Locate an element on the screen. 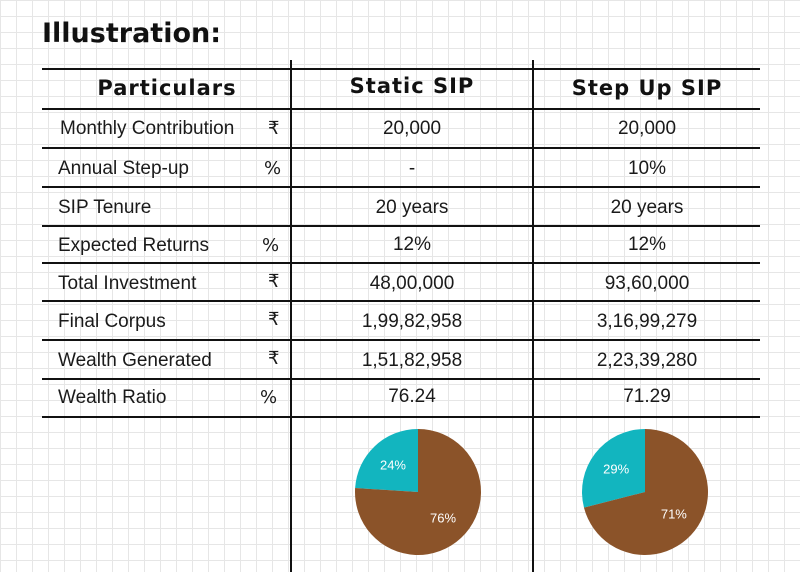 This screenshot has height=572, width=800. header-static-sip: Static SIP is located at coordinates (412, 86).